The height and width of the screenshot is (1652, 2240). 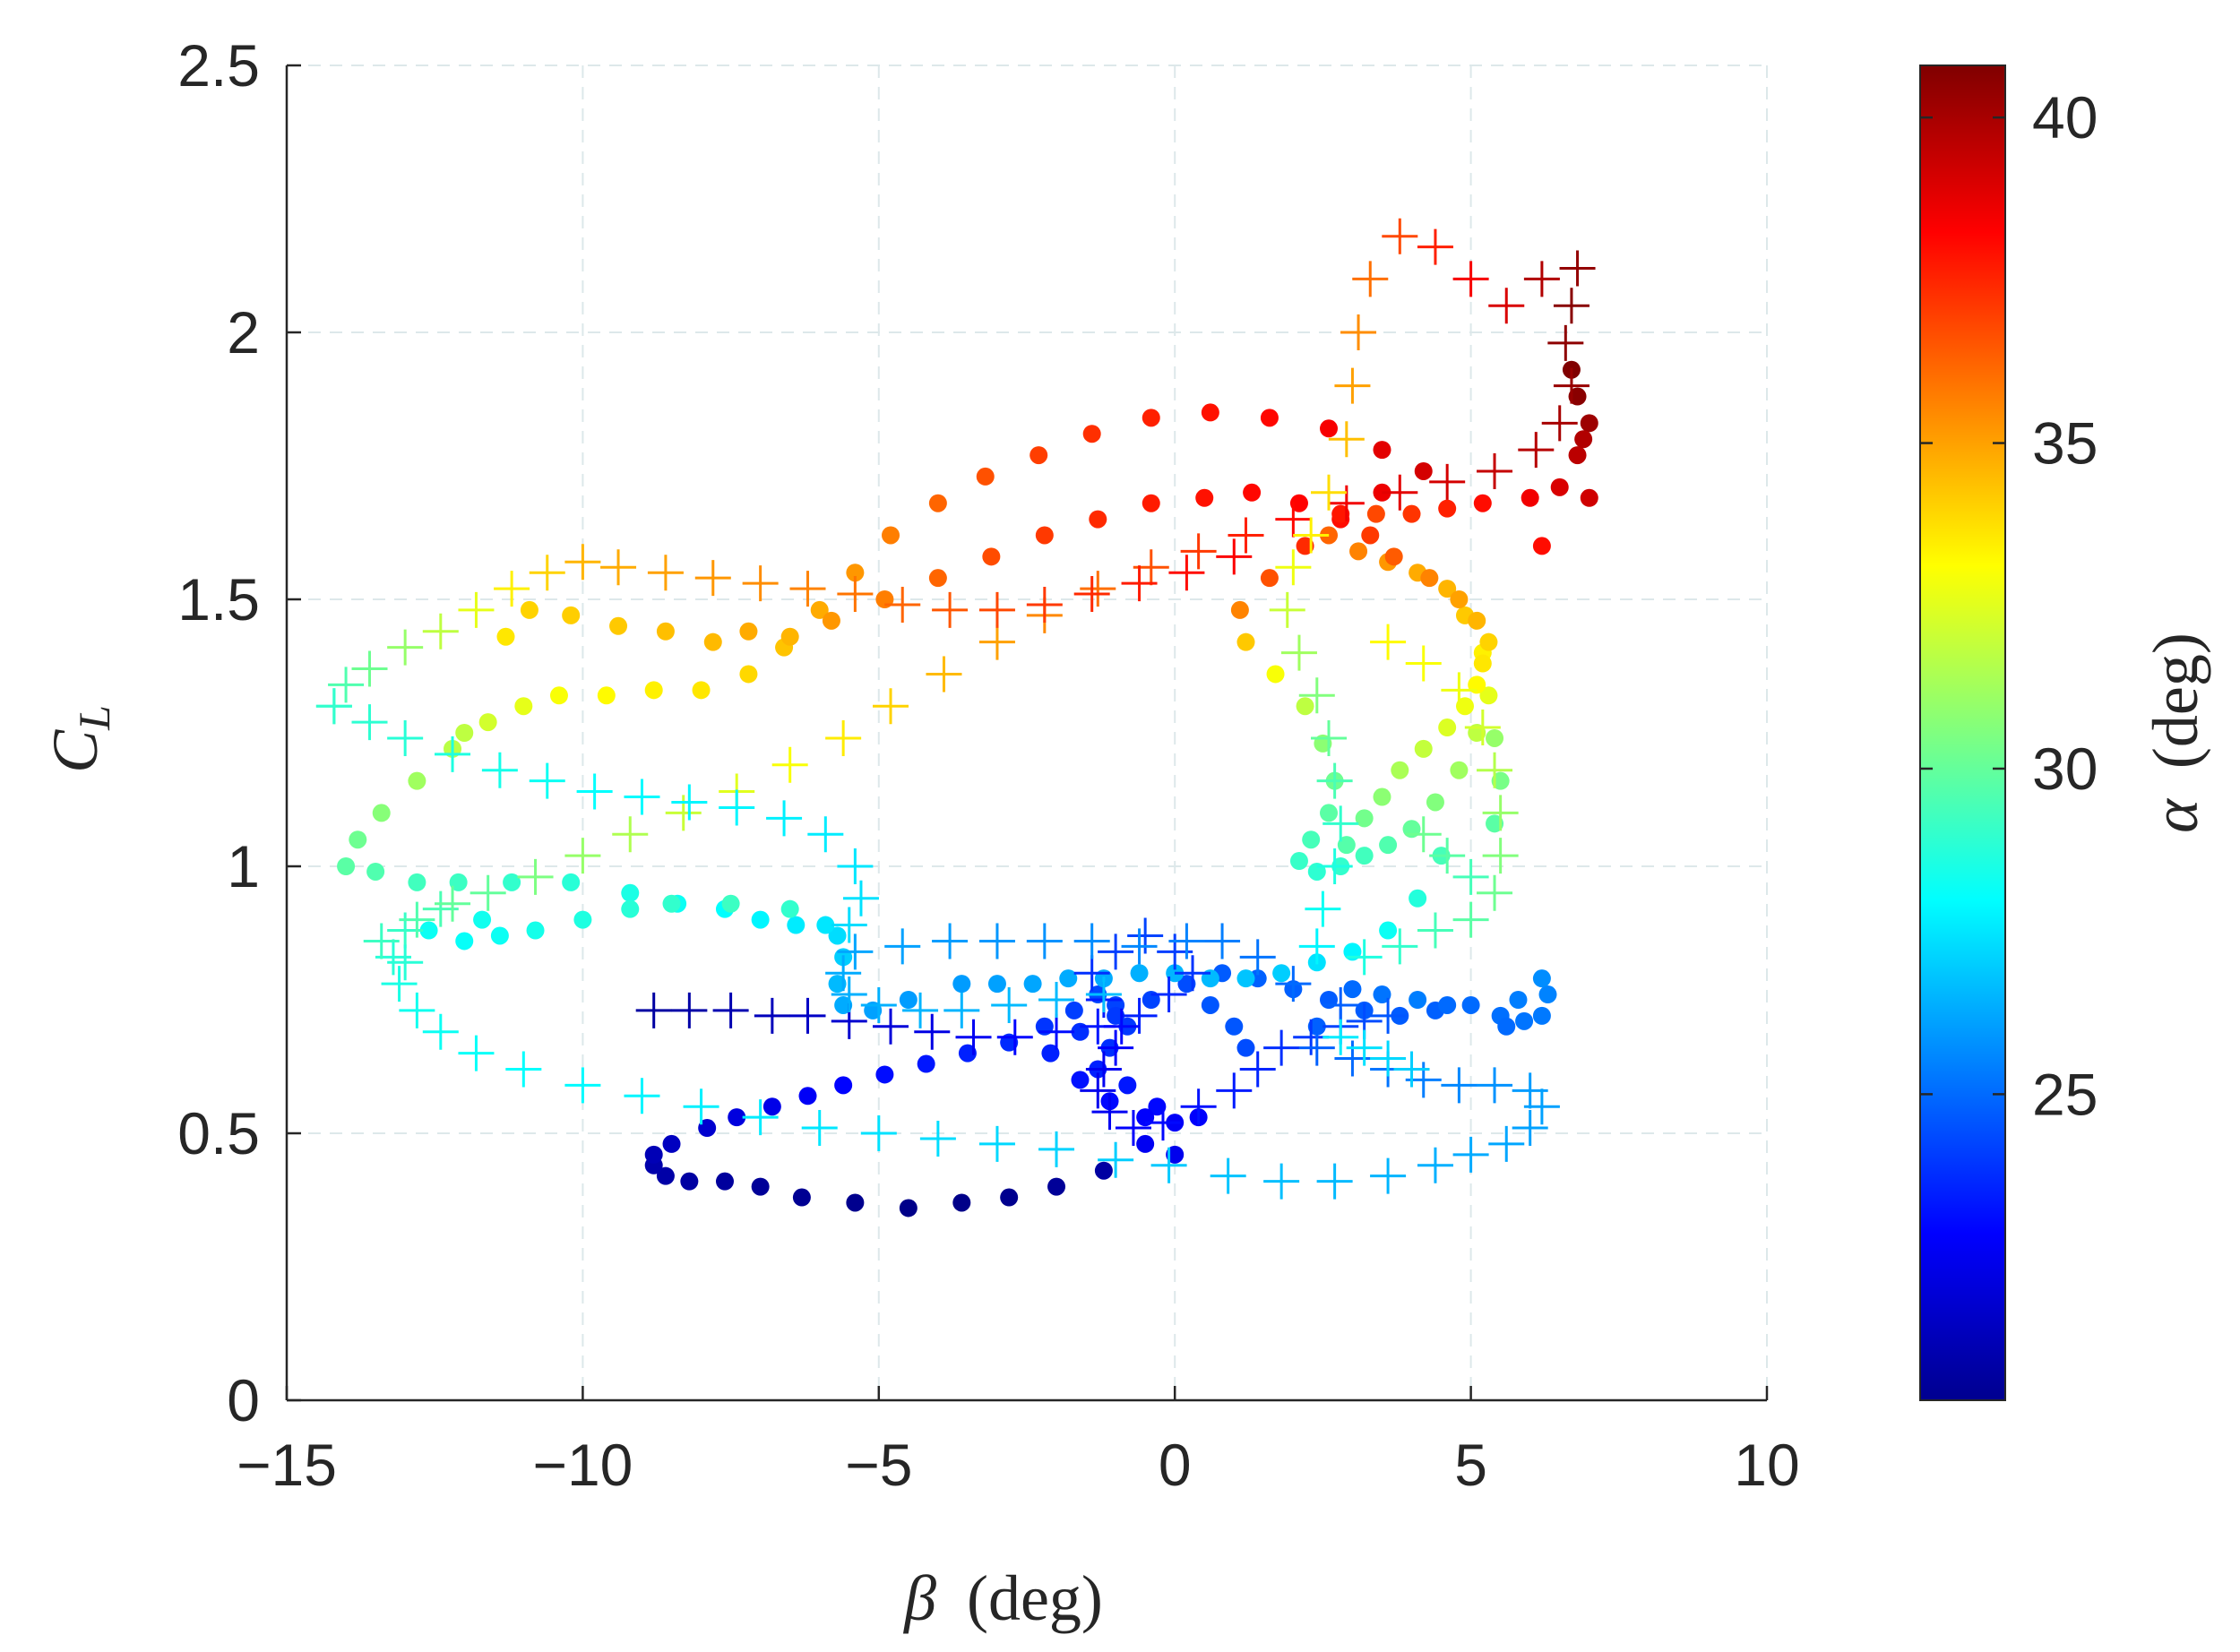 What do you see at coordinates (1018, 1442) in the screenshot?
I see `x-axis-ticks: −15 −10 −5 0 5 10` at bounding box center [1018, 1442].